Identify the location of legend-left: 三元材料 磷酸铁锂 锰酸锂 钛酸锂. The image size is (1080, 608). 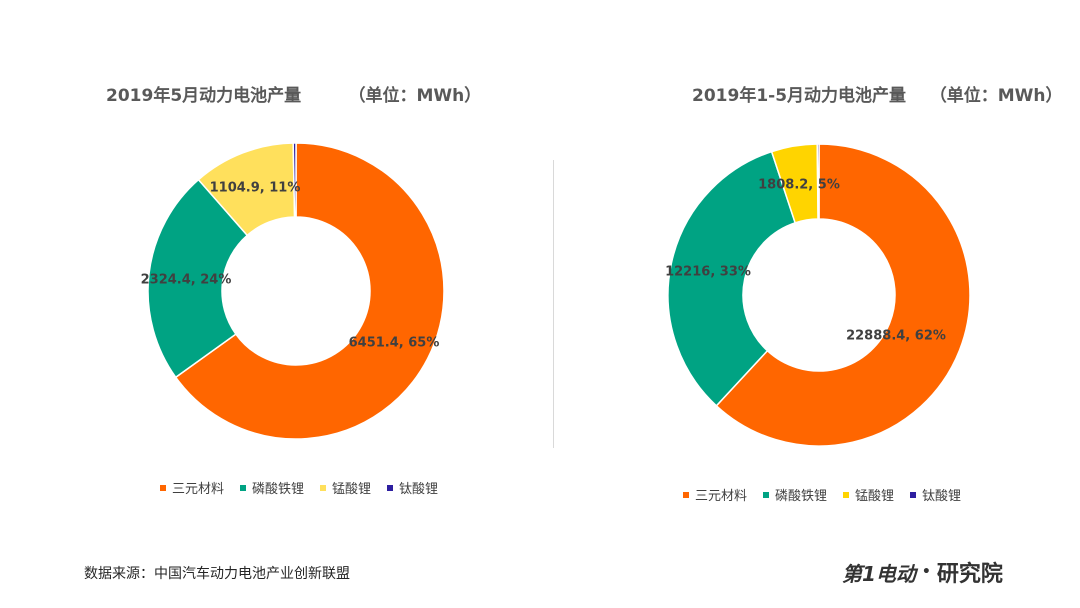
(299, 487).